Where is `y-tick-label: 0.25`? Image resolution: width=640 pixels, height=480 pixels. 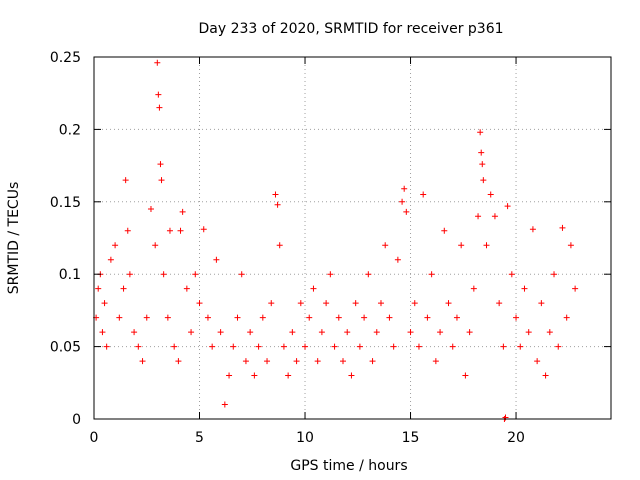 y-tick-label: 0.25 is located at coordinates (65, 58).